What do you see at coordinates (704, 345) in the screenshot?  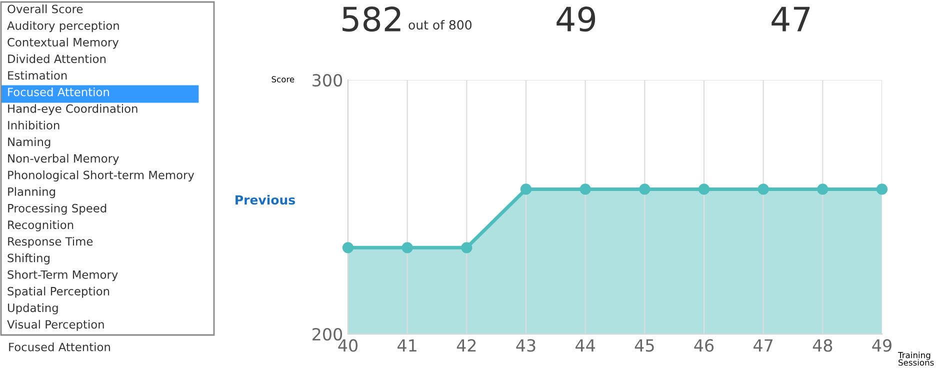 I see `x-tick-label: 46` at bounding box center [704, 345].